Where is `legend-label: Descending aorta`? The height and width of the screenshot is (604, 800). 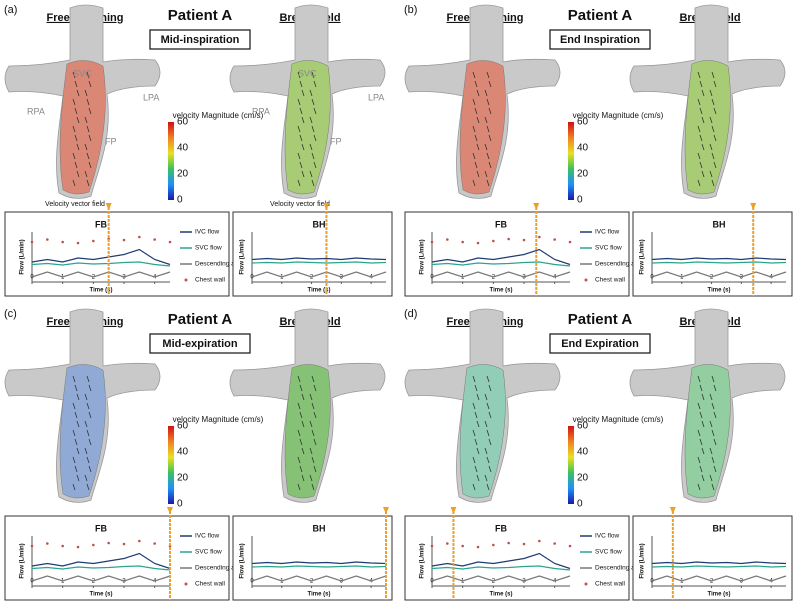 legend-label: Descending aorta is located at coordinates (620, 568).